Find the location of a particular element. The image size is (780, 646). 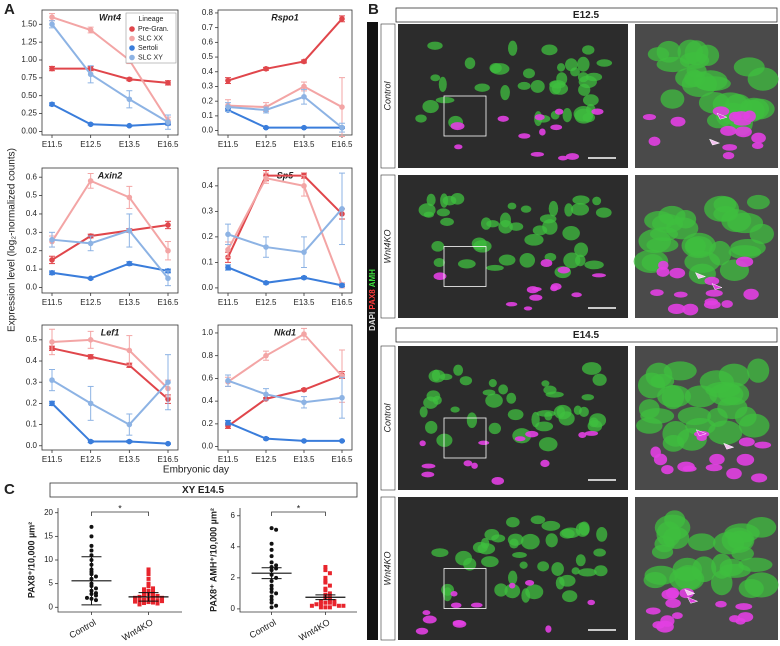

y-tick-label: 0.3 is located at coordinates (208, 86).